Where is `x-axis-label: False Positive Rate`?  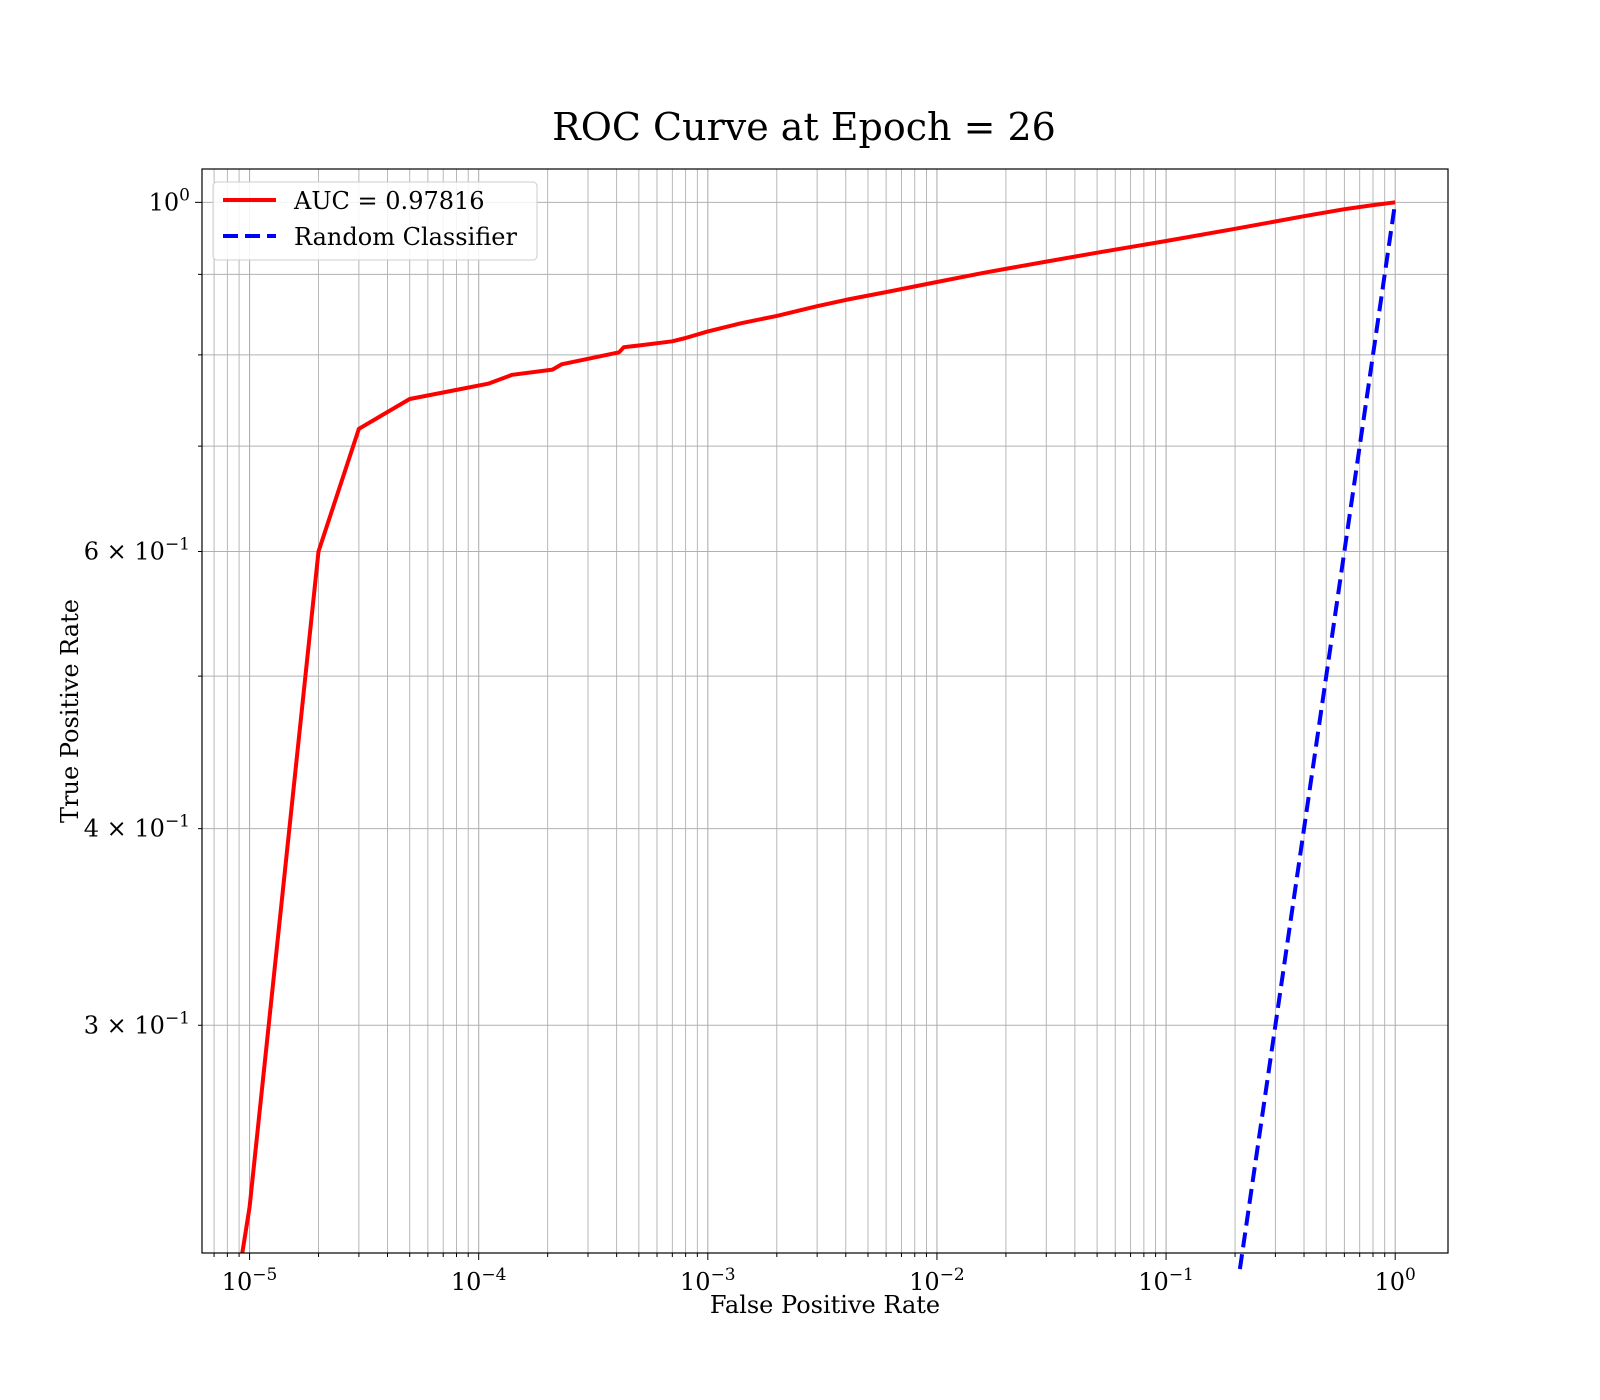
x-axis-label: False Positive Rate is located at coordinates (825, 1305).